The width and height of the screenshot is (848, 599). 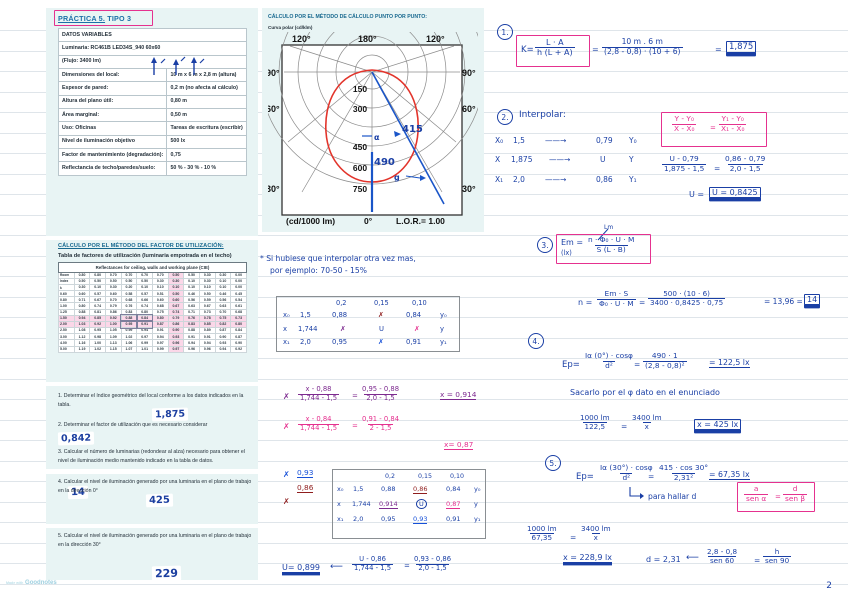 What do you see at coordinates (305, 315) in the screenshot?
I see `t1-r0-k: 1,5` at bounding box center [305, 315].